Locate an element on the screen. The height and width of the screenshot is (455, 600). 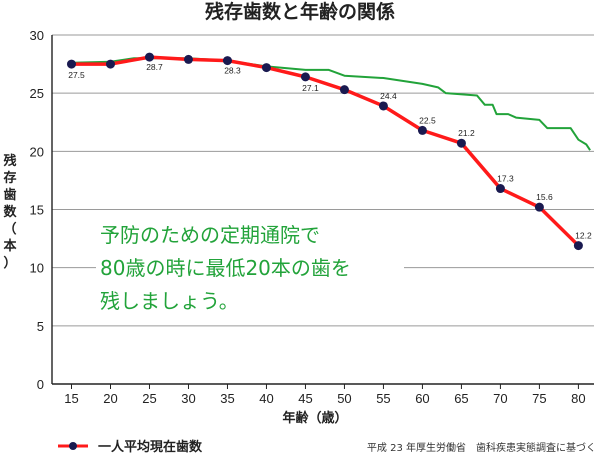
data-label: 27.5 is located at coordinates (76, 75).